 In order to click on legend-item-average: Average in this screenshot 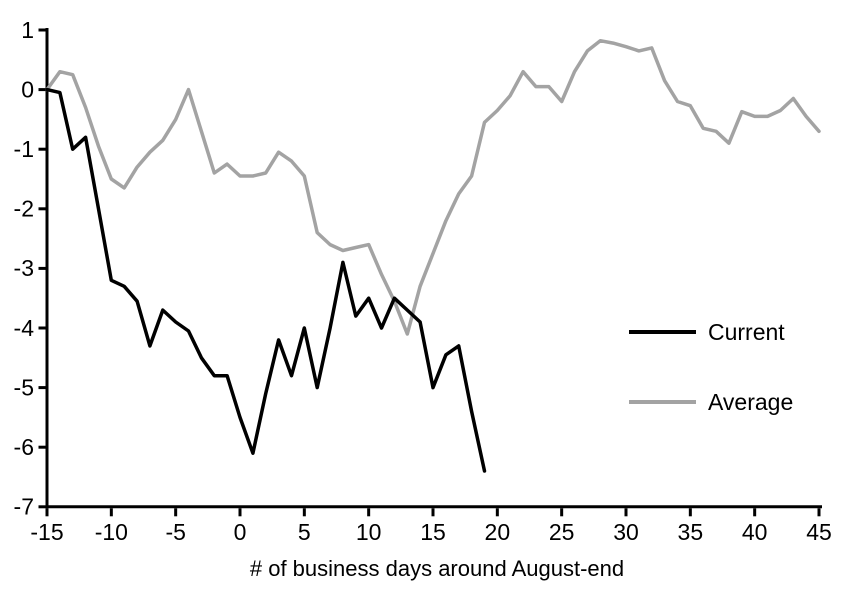, I will do `click(711, 402)`.